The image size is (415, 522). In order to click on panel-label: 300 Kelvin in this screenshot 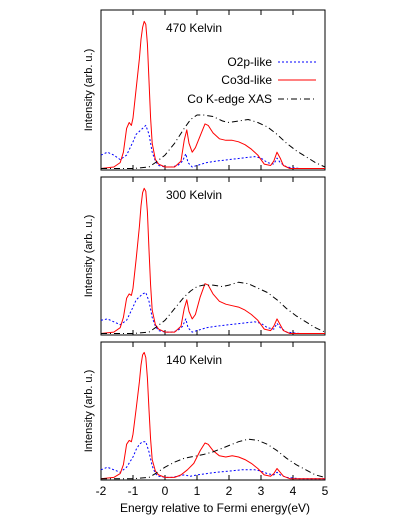, I will do `click(194, 195)`.